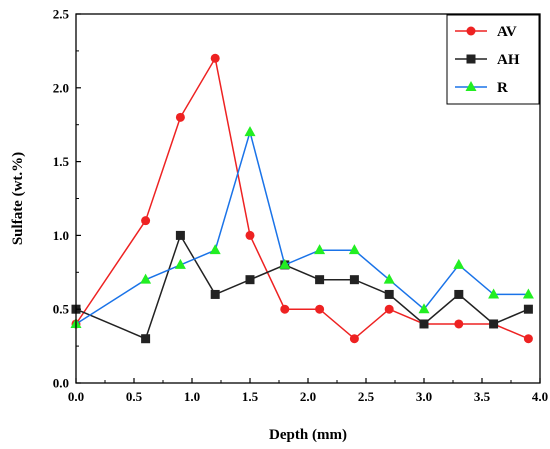 The width and height of the screenshot is (550, 449). Describe the element at coordinates (61, 14) in the screenshot. I see `y-tick-label: 2.5` at that location.